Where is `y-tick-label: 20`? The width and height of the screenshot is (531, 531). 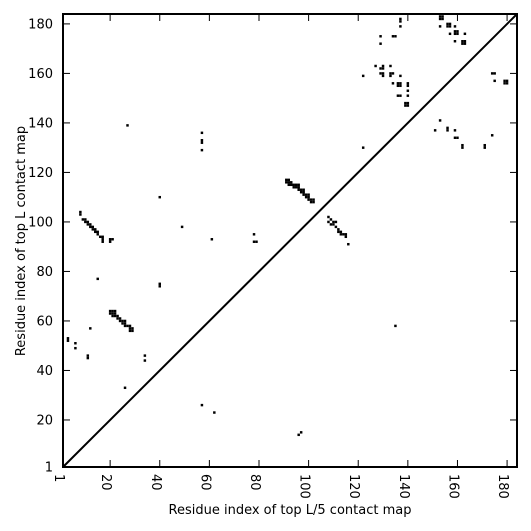 y-tick-label: 20 is located at coordinates (44, 420).